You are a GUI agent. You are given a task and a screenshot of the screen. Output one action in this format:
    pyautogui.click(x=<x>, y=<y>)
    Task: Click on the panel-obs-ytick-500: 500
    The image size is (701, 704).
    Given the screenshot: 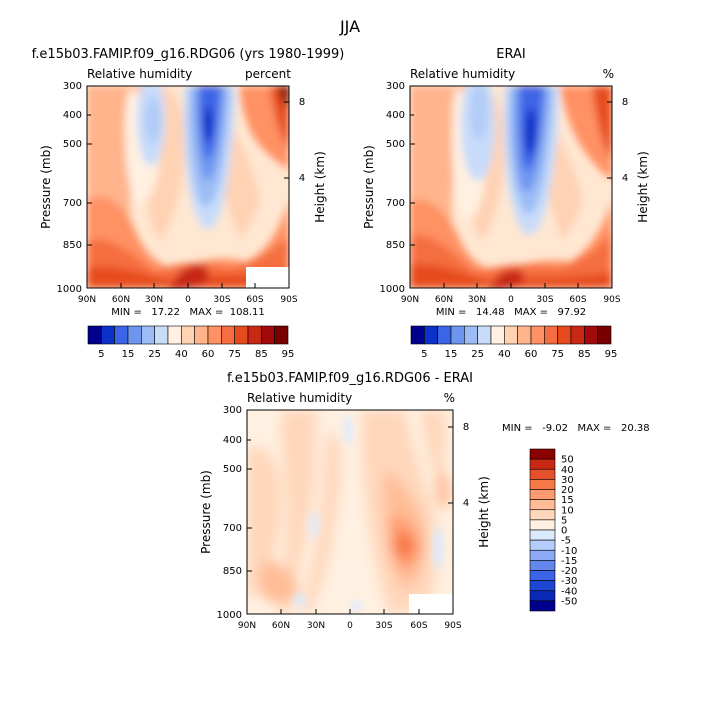 What is the action you would take?
    pyautogui.click(x=395, y=144)
    